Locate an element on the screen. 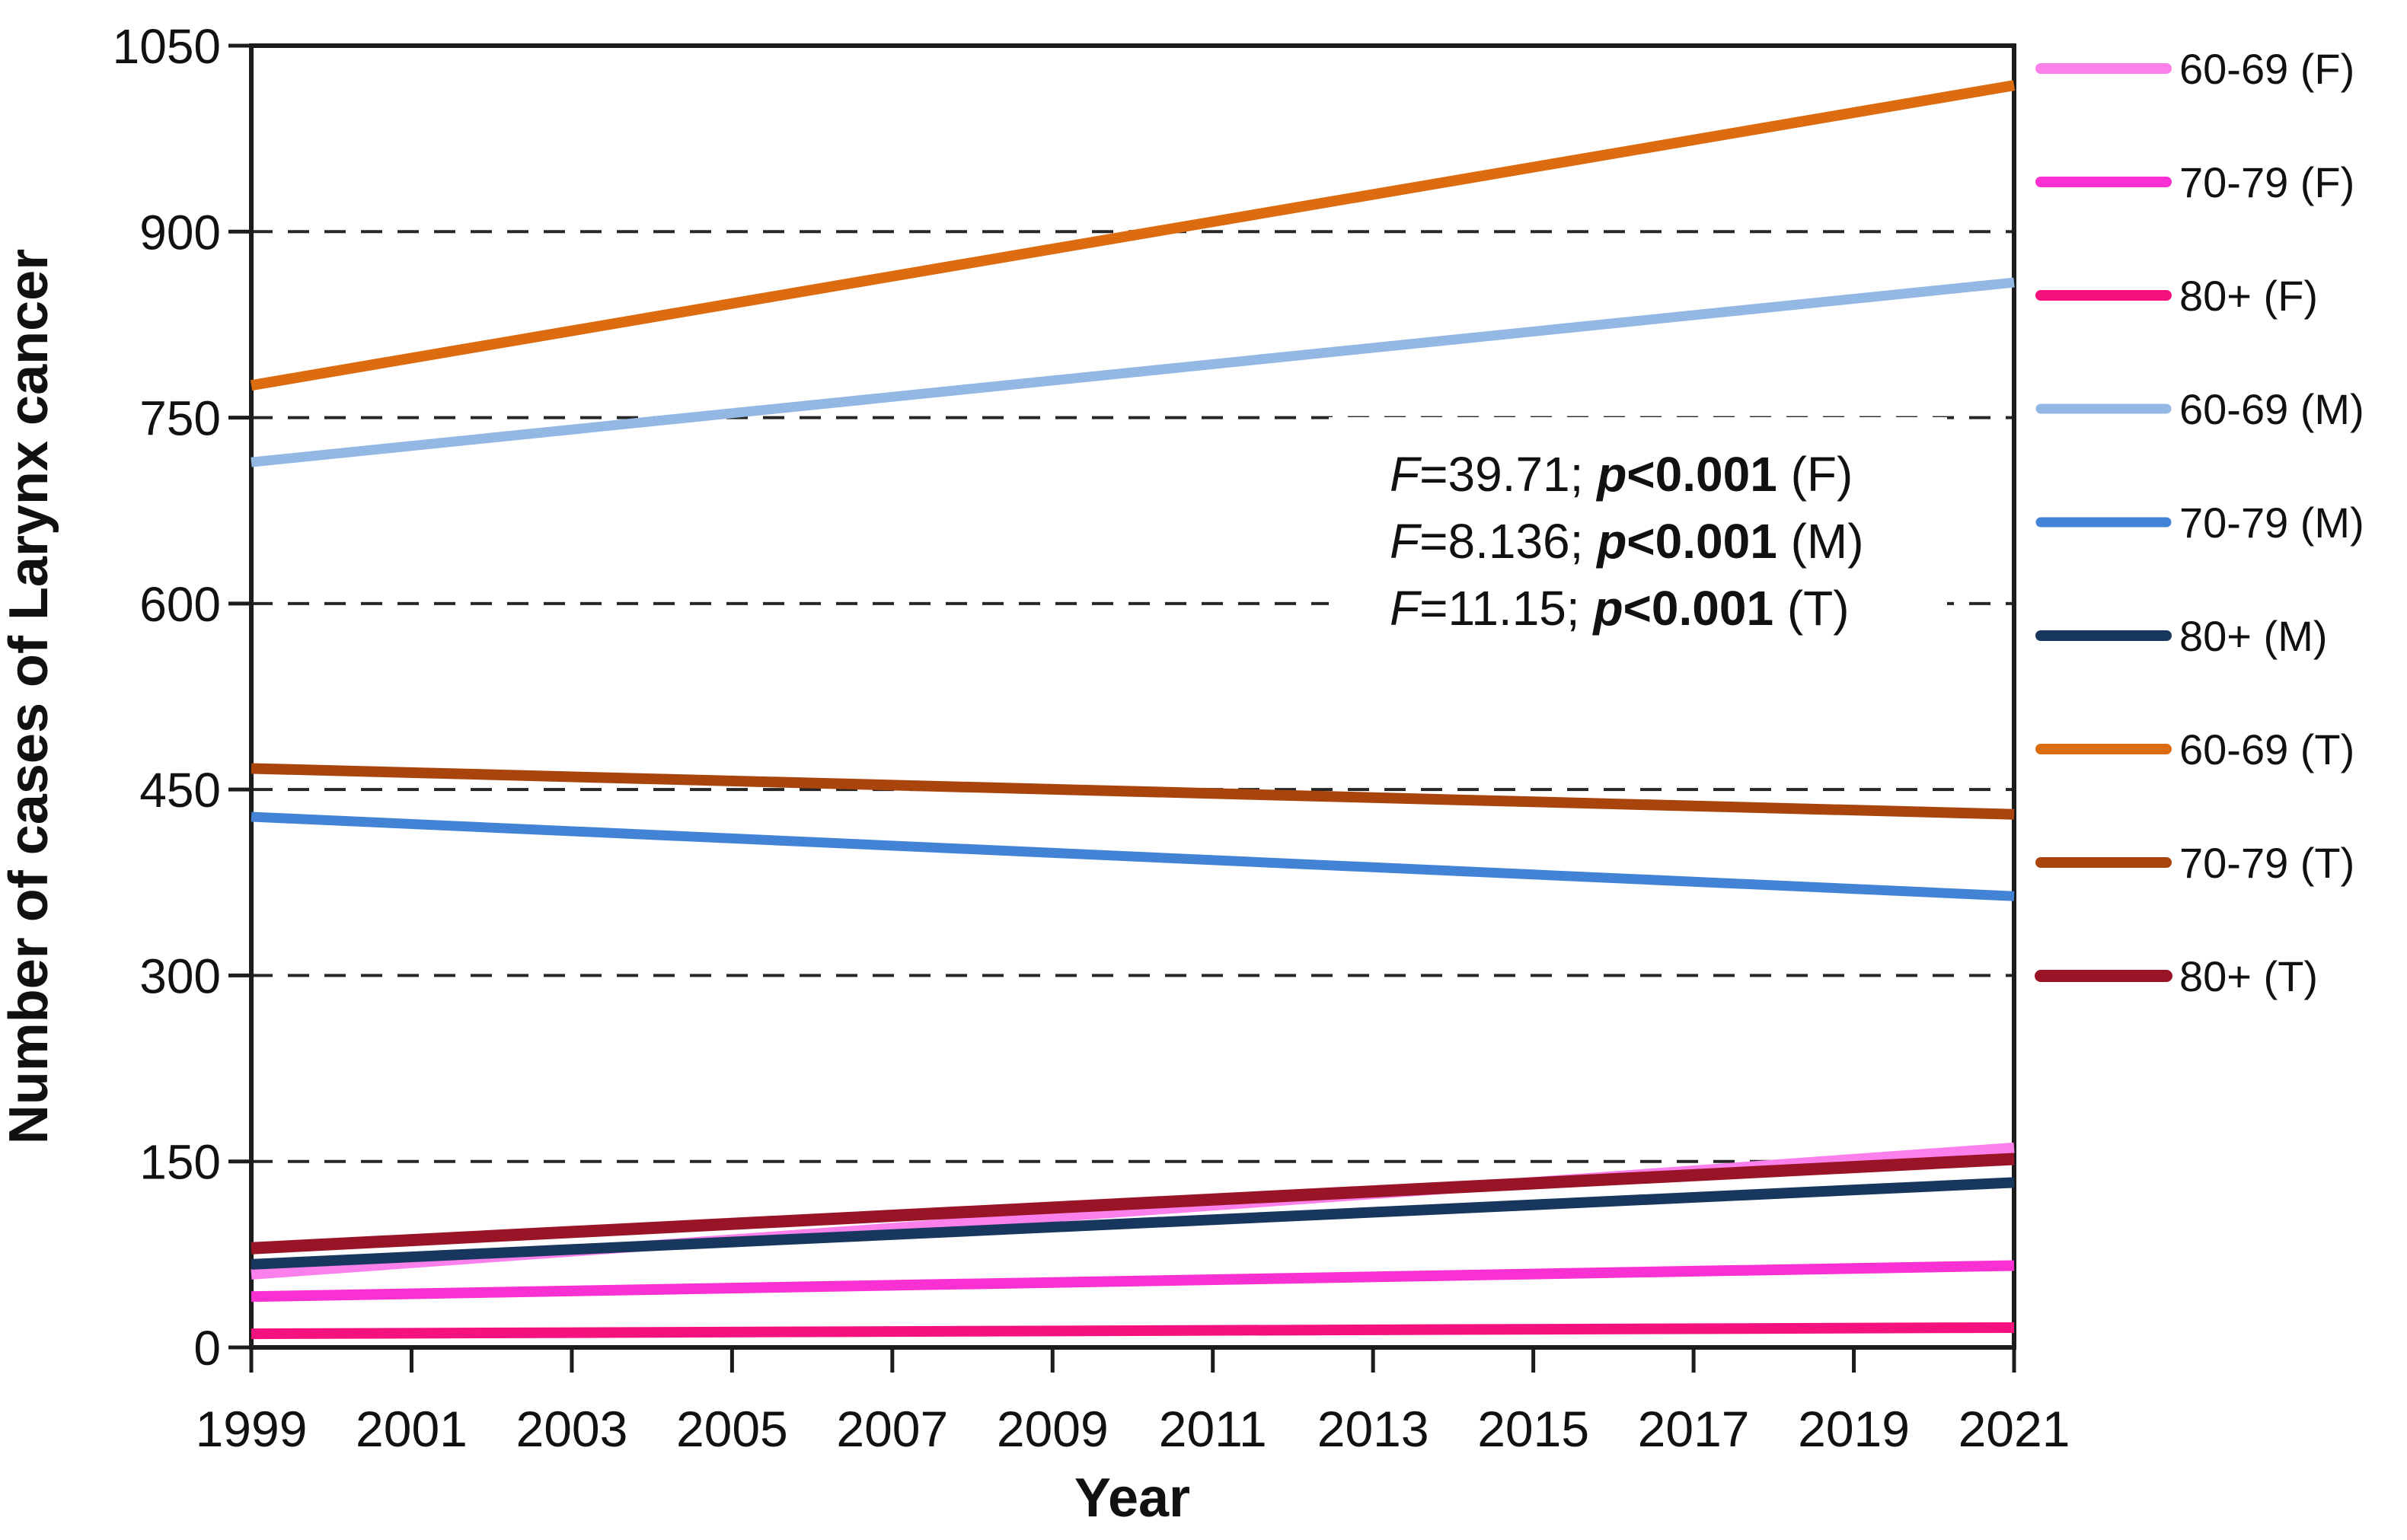 The image size is (2407, 1540). y-tick-label-150: 150 is located at coordinates (180, 1162).